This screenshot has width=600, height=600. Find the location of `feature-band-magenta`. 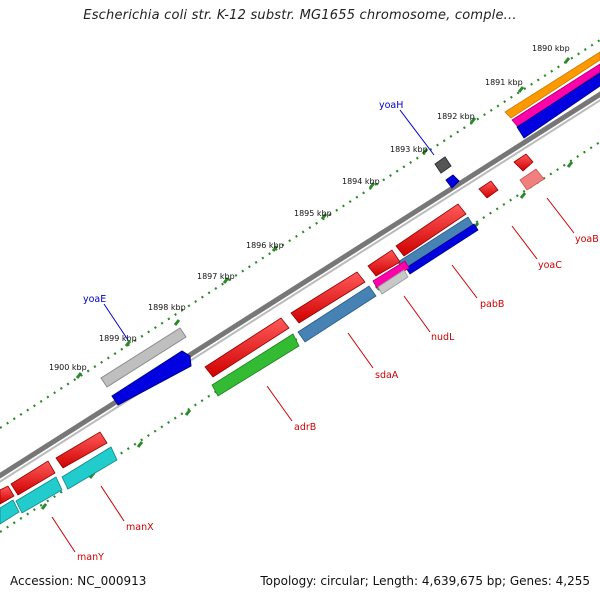

feature-band-magenta is located at coordinates (555, 95).